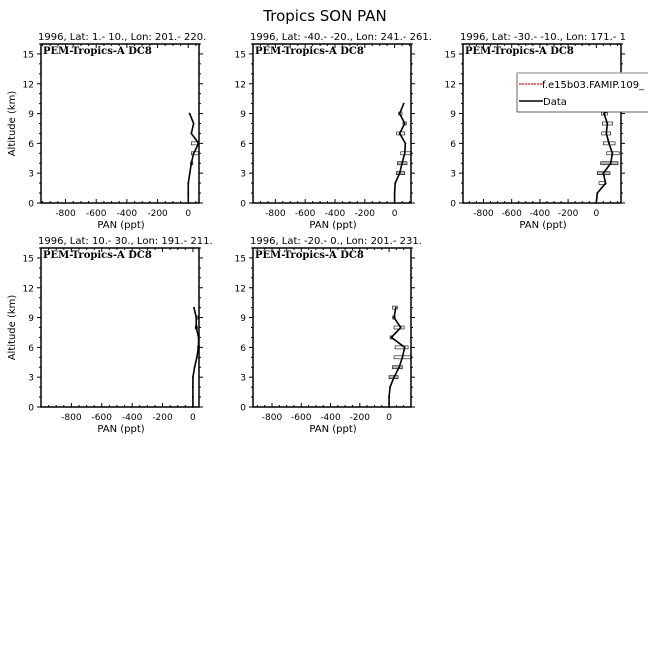 The height and width of the screenshot is (648, 648). I want to click on figure-title: Tropics SON PAN, so click(324, 16).